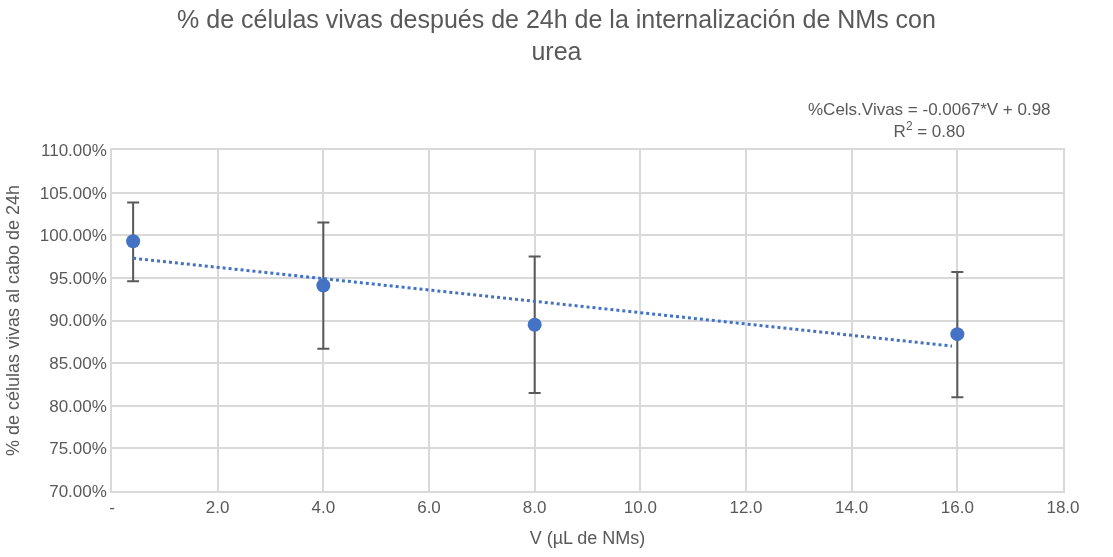  I want to click on text: %Cels.Vivas = -0.0067*V + 0.98 R$^{2}$ = 0.80, so click(929, 121).